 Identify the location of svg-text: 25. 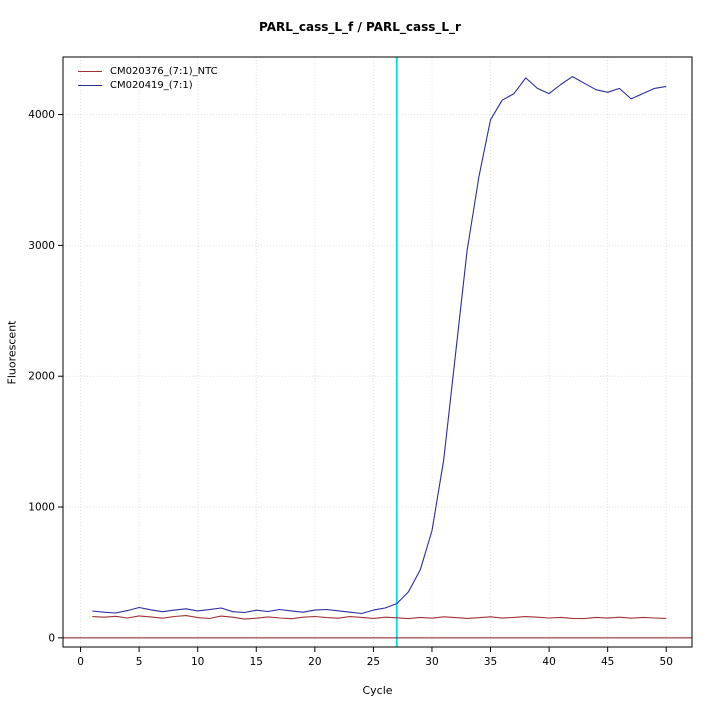
(373, 662).